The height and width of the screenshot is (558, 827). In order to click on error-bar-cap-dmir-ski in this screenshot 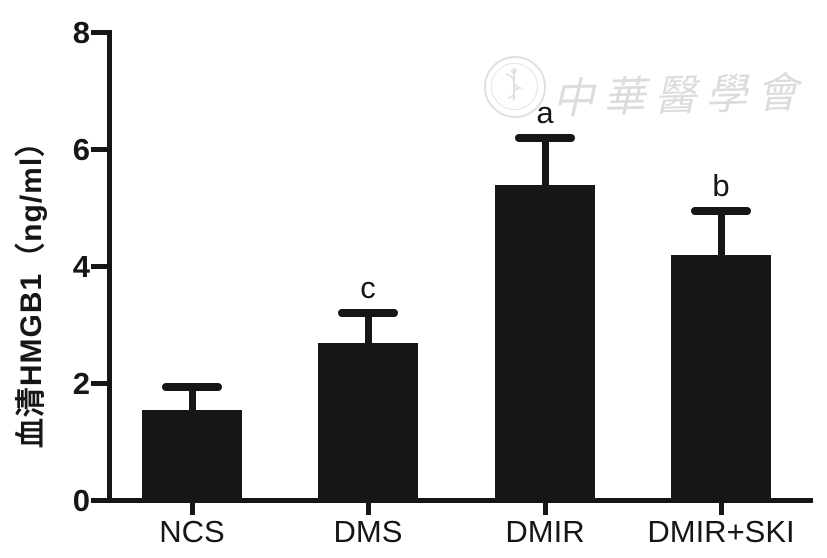, I will do `click(721, 211)`.